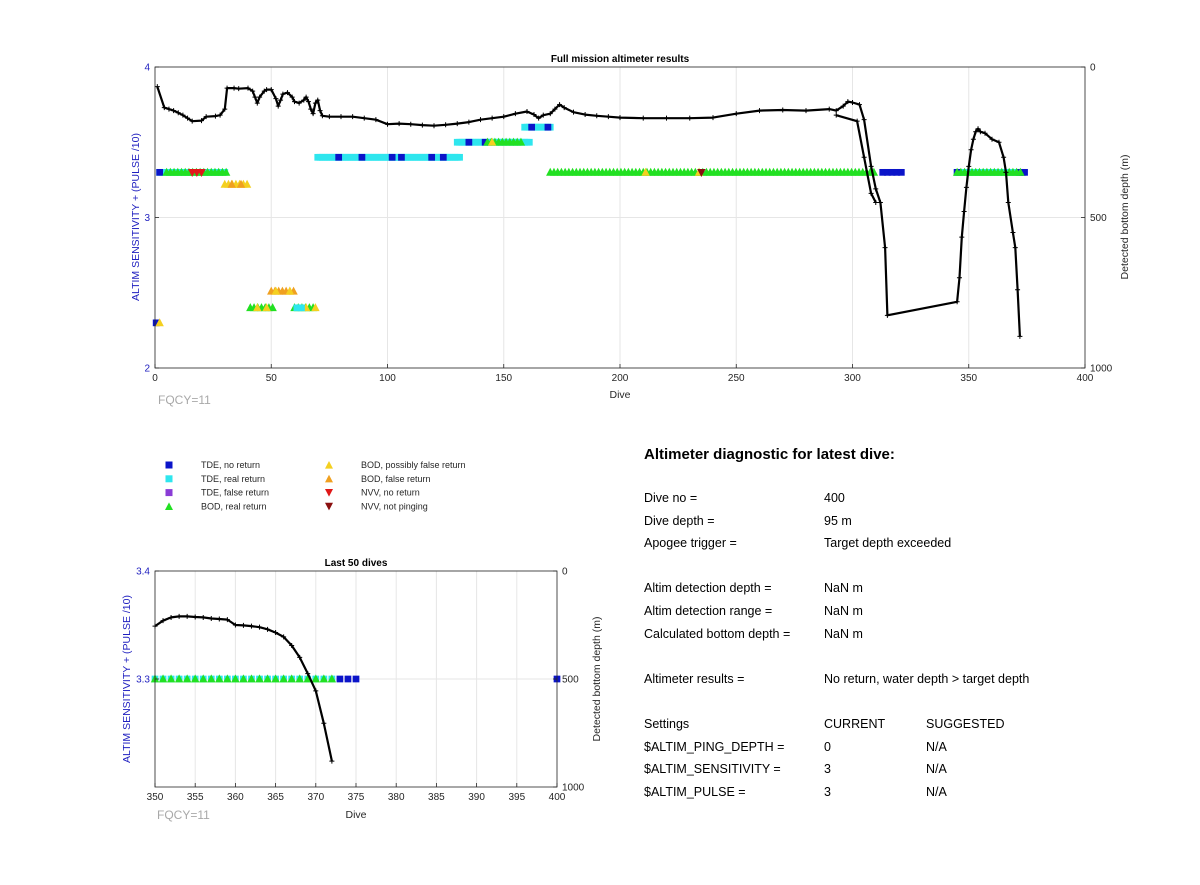 The height and width of the screenshot is (885, 1200). What do you see at coordinates (914, 502) in the screenshot?
I see `dive-no-row: Dive no = 400` at bounding box center [914, 502].